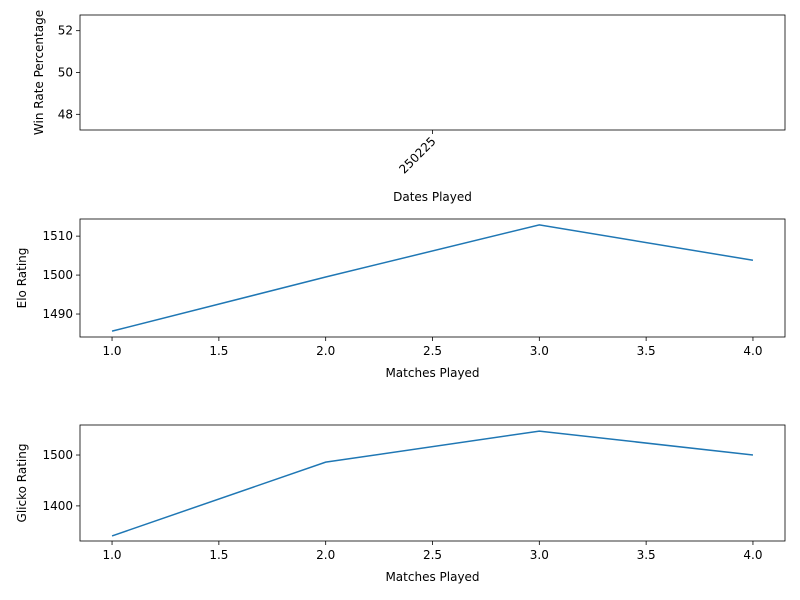 The image size is (800, 600). Describe the element at coordinates (417, 155) in the screenshot. I see `x-tick-label: 250225` at that location.